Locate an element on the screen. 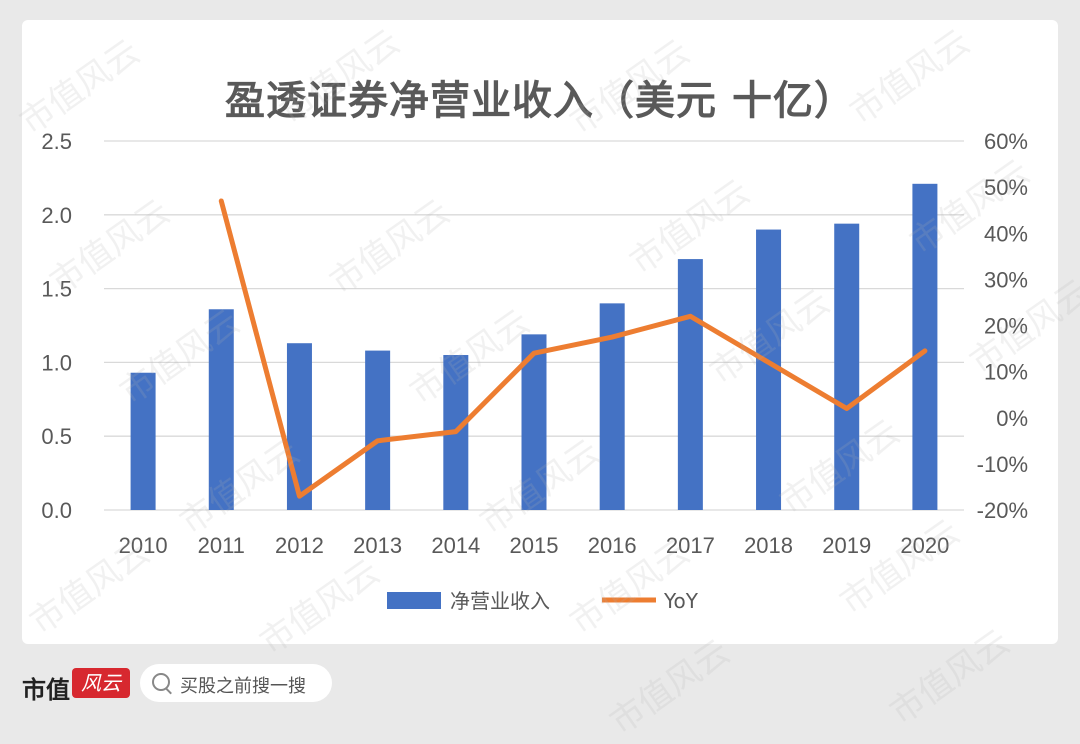 This screenshot has width=1080, height=744. x-axis-tick: 2017 is located at coordinates (690, 545).